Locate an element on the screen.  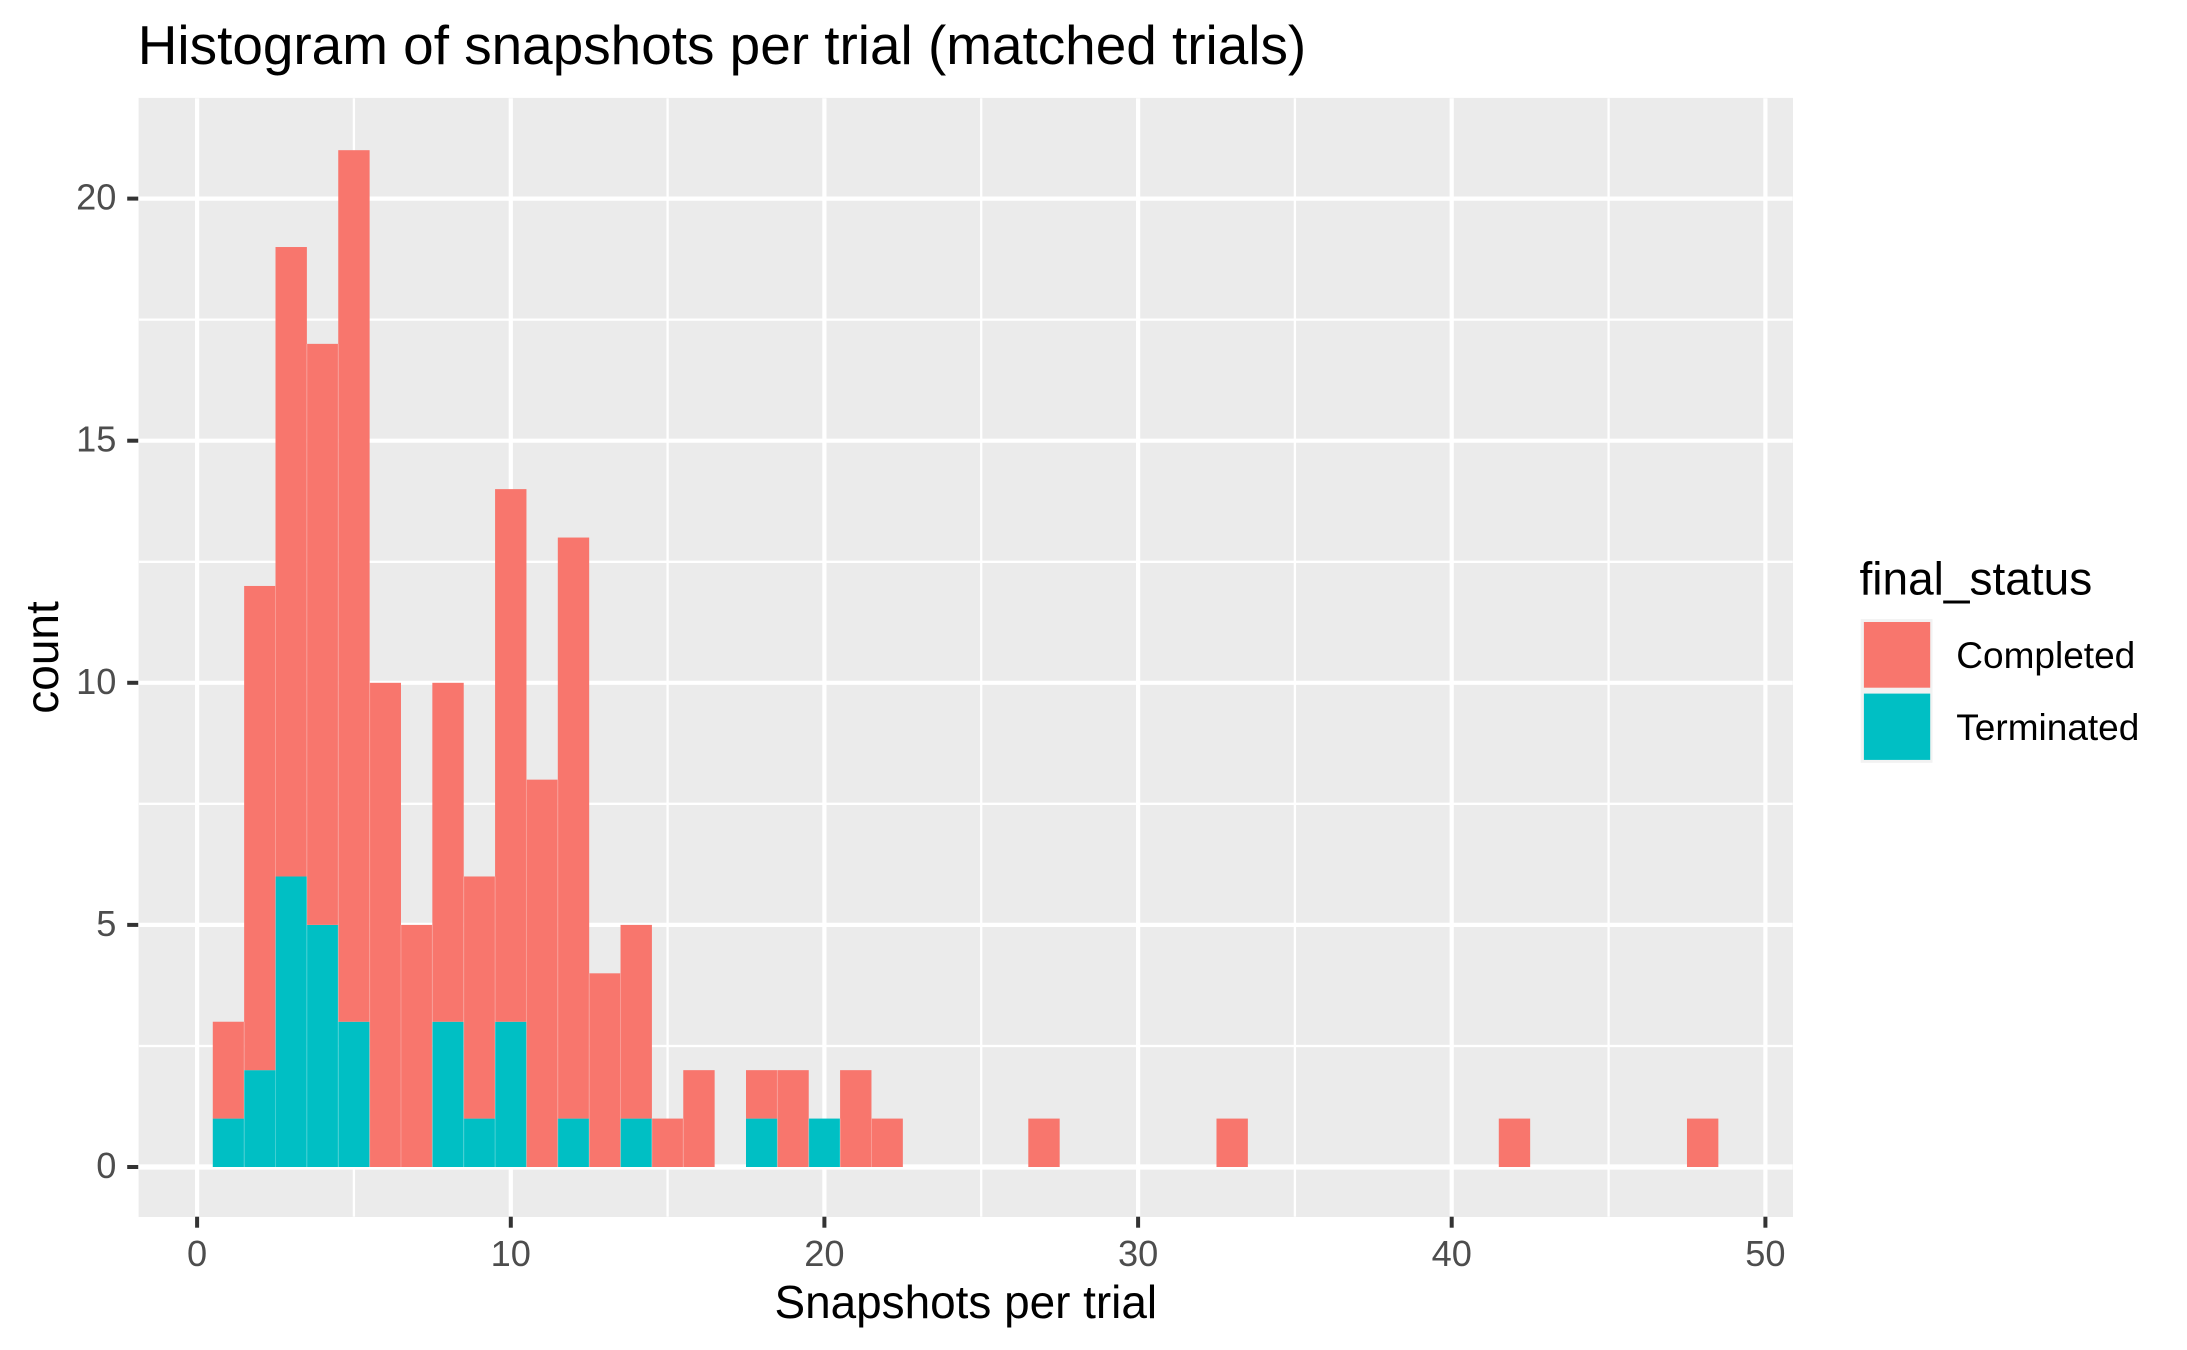
svg-text: 30 is located at coordinates (1138, 1253).